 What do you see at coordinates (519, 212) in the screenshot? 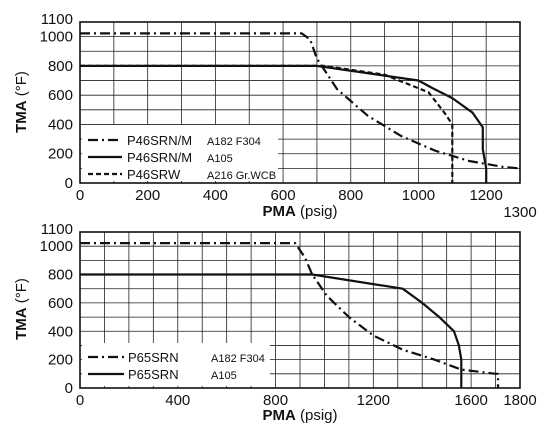
I see `x-tick-label: 1300` at bounding box center [519, 212].